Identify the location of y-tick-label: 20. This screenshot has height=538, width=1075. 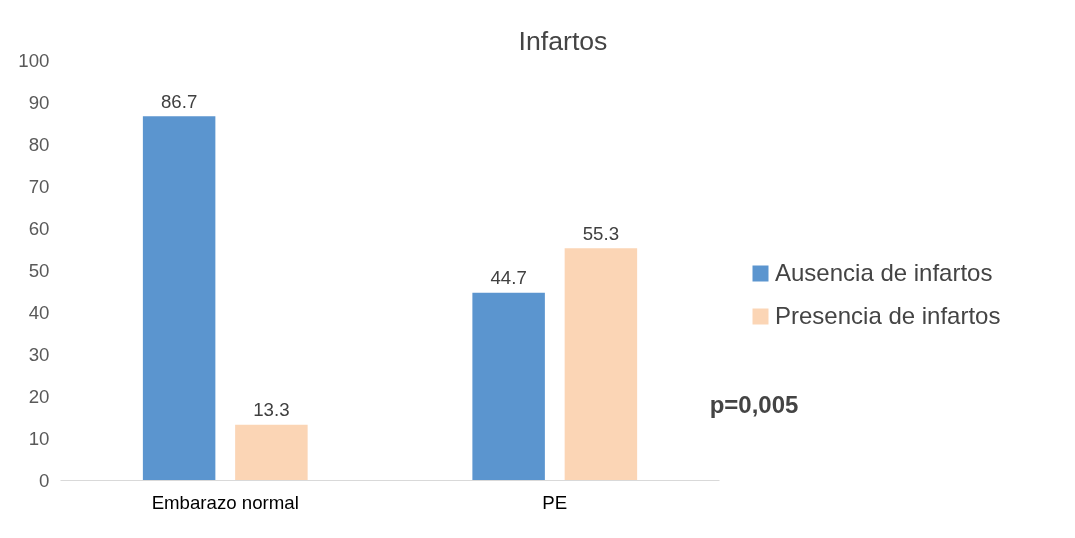
(39, 396).